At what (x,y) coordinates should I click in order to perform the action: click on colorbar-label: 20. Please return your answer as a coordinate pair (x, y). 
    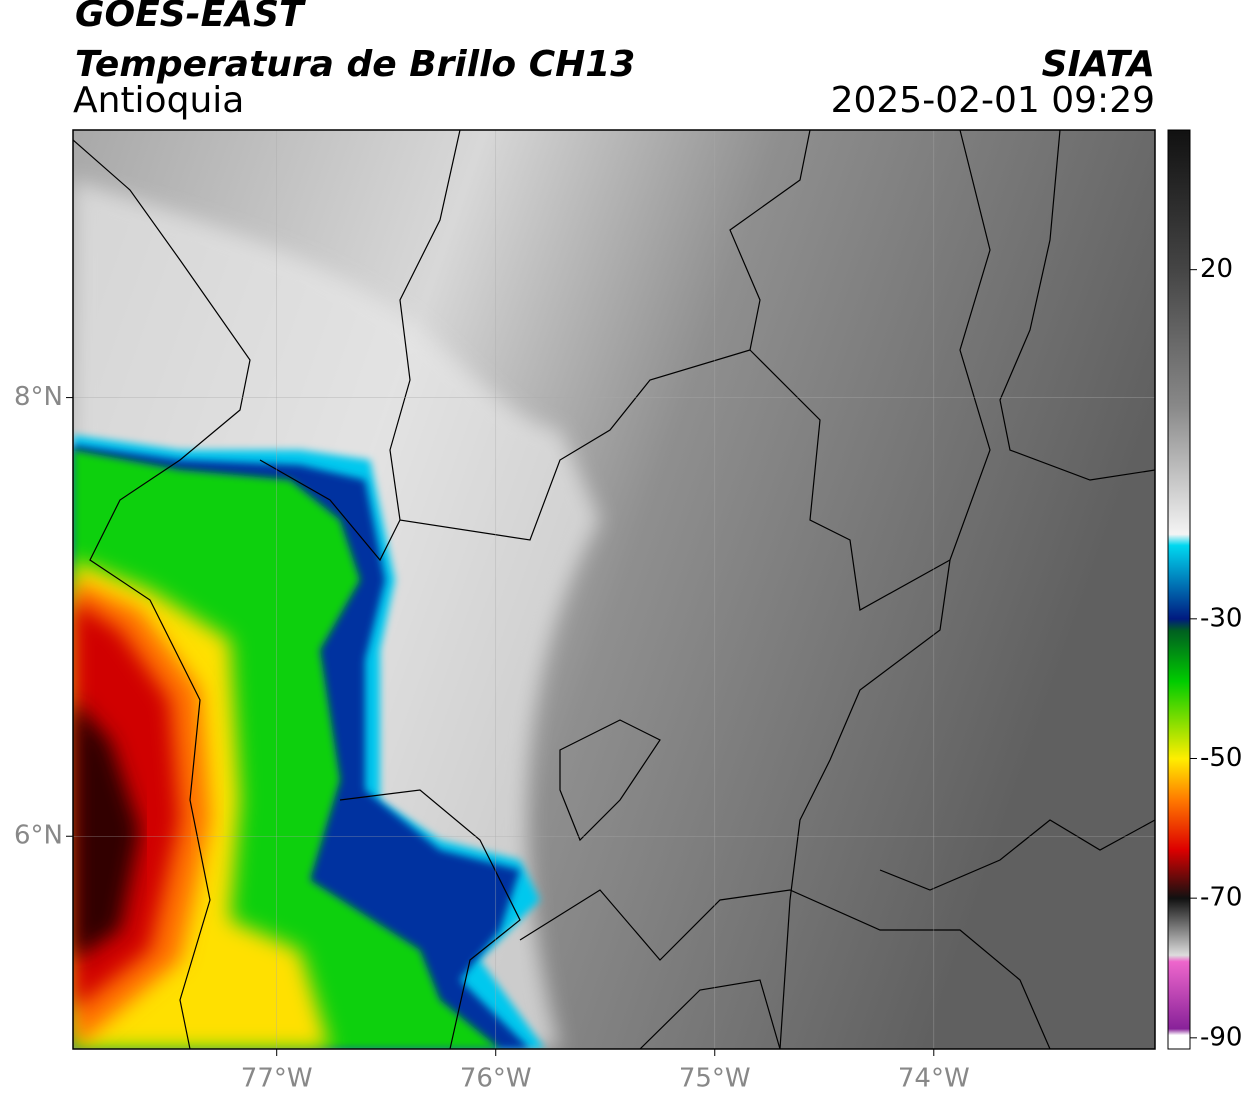
    Looking at the image, I should click on (1216, 269).